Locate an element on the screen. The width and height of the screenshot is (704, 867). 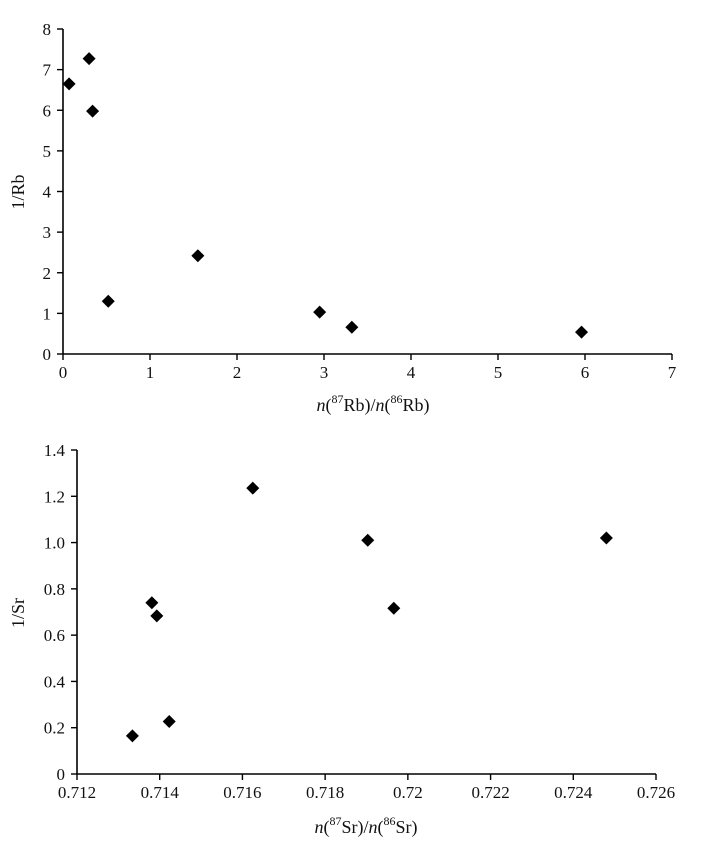
sr-y-tick-label: 0.2 is located at coordinates (54, 728).